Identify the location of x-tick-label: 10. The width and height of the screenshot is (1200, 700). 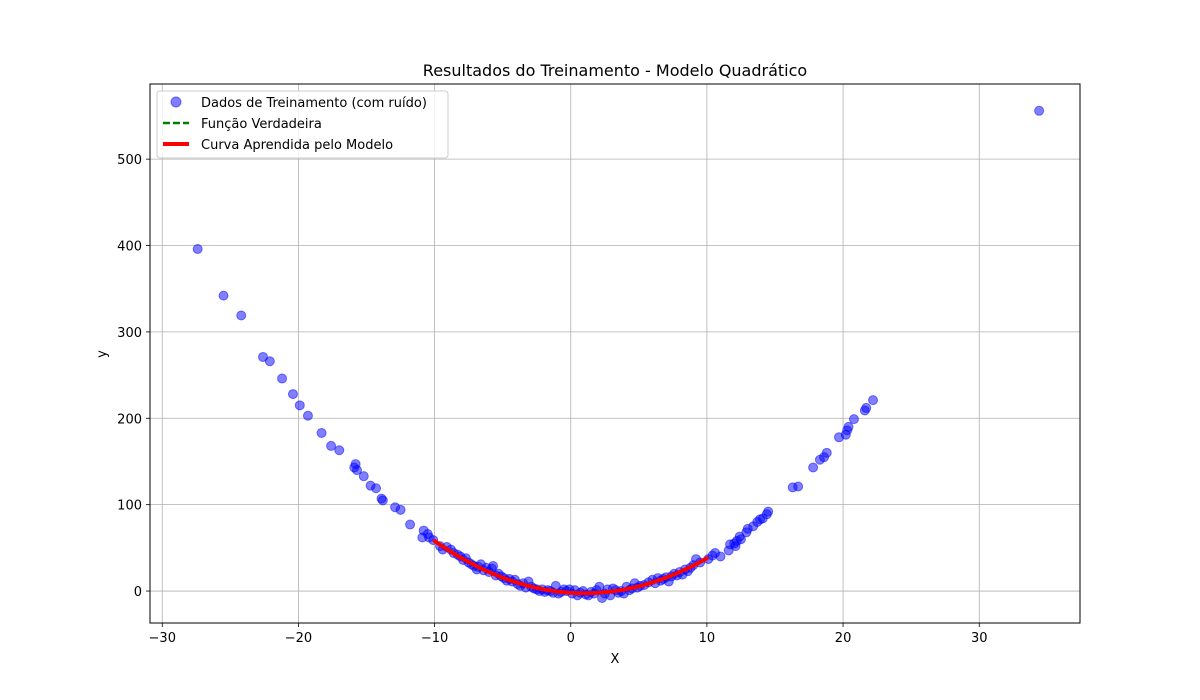
(707, 638).